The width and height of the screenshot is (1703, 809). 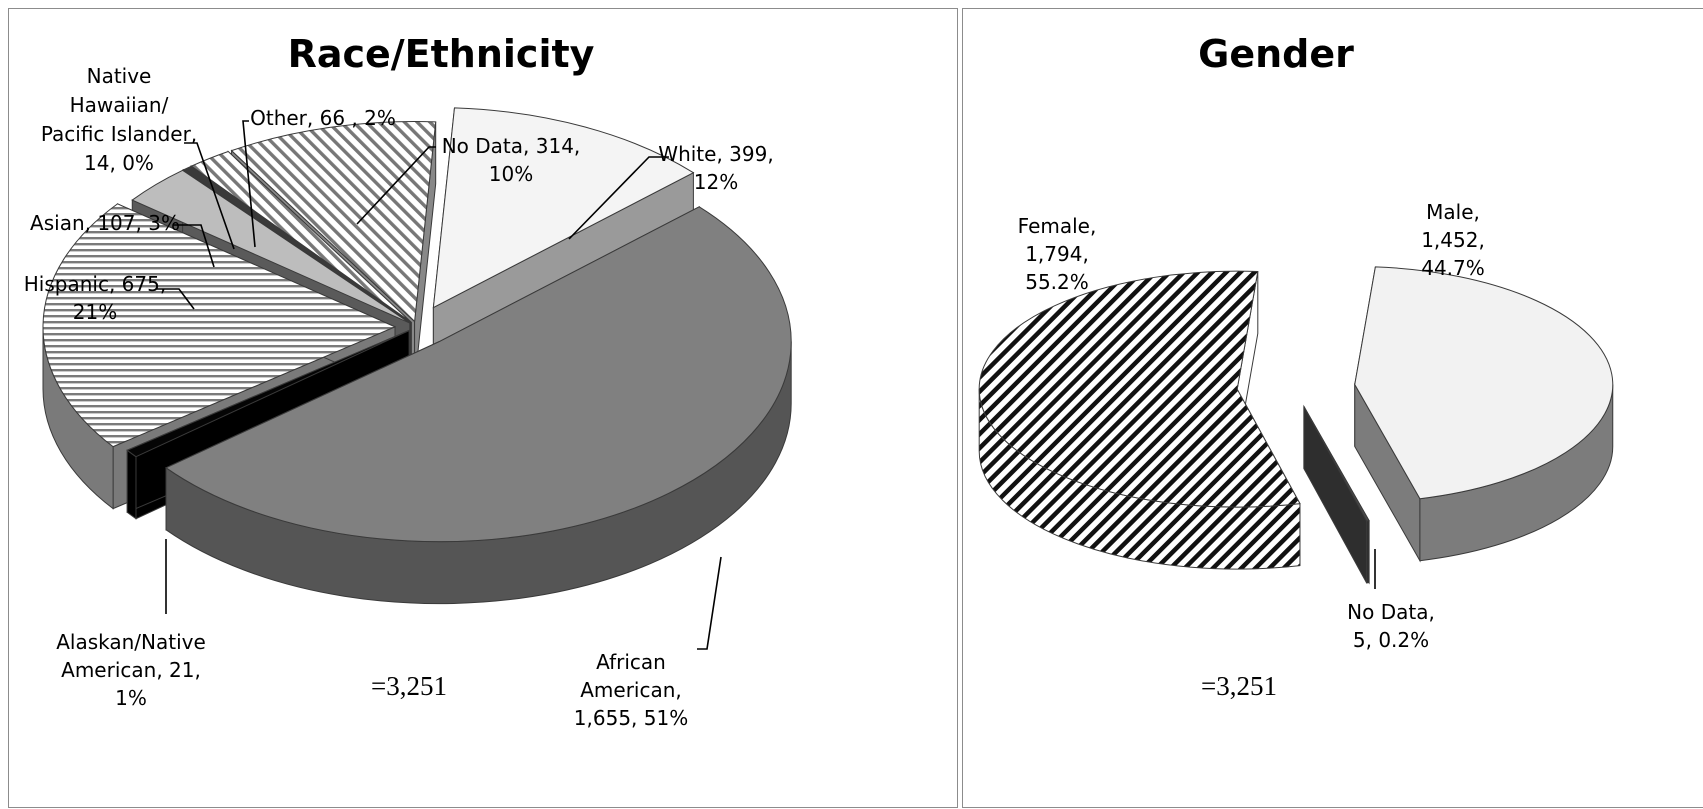 What do you see at coordinates (1453, 212) in the screenshot?
I see `slice-label-line: Male,` at bounding box center [1453, 212].